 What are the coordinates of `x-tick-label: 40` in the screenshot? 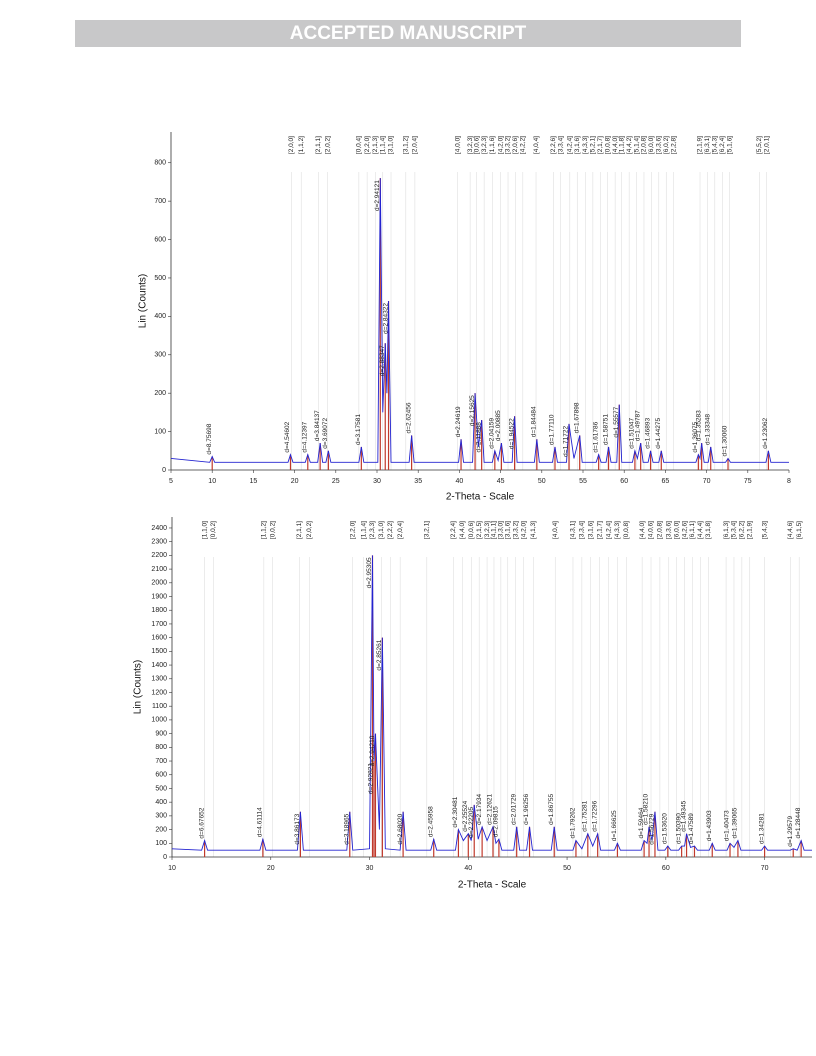 It's located at (460, 481).